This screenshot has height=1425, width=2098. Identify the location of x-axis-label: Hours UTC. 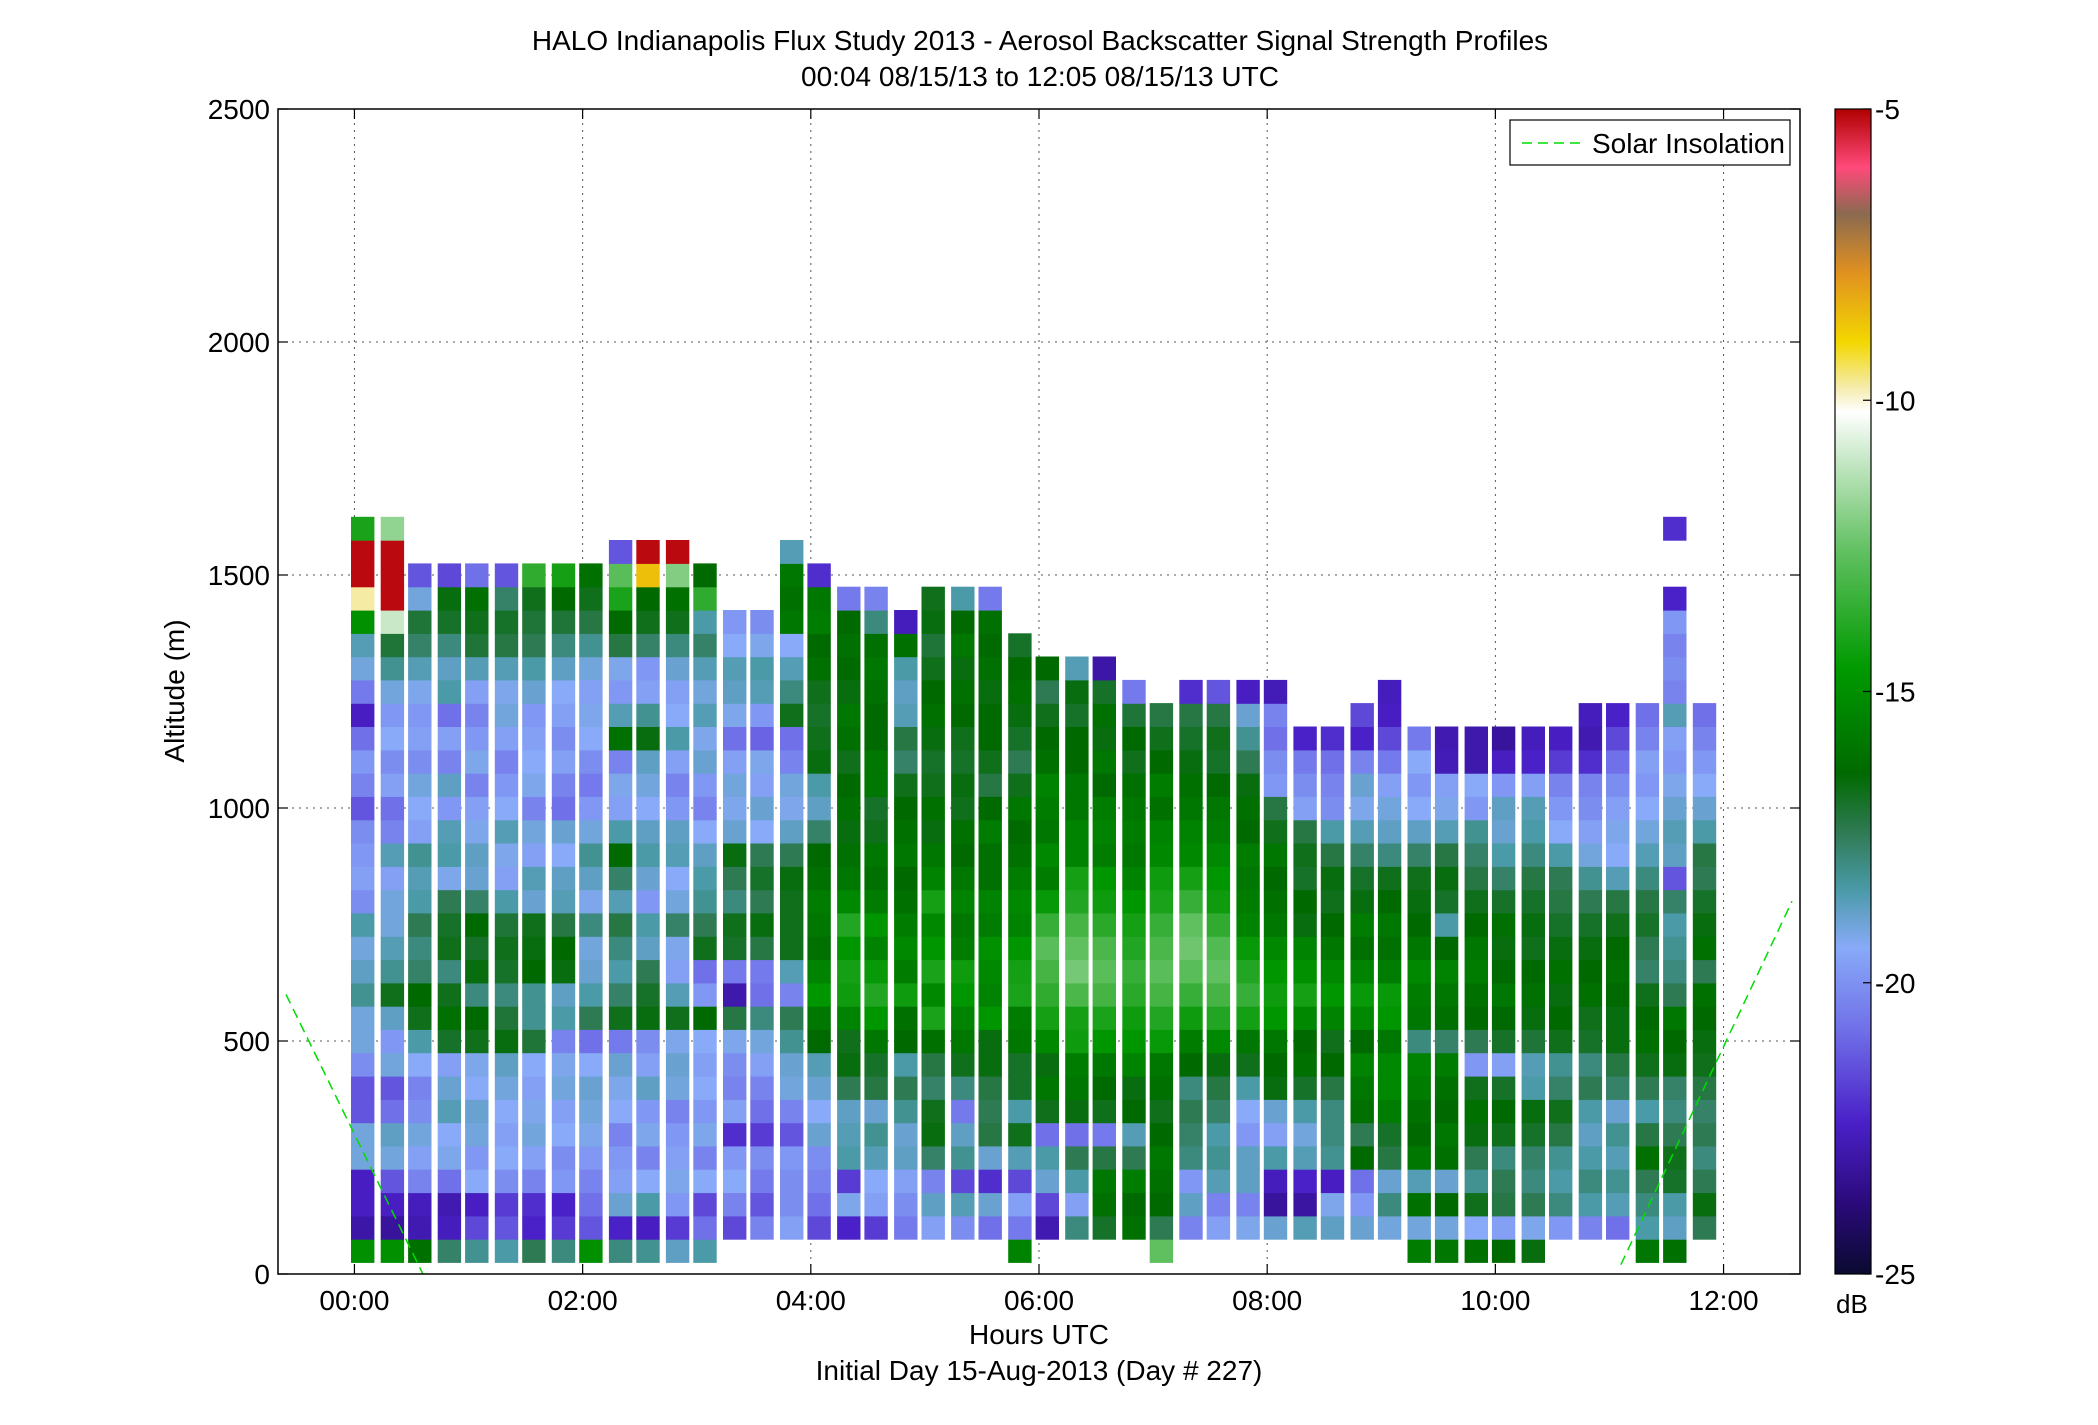
(1039, 1334).